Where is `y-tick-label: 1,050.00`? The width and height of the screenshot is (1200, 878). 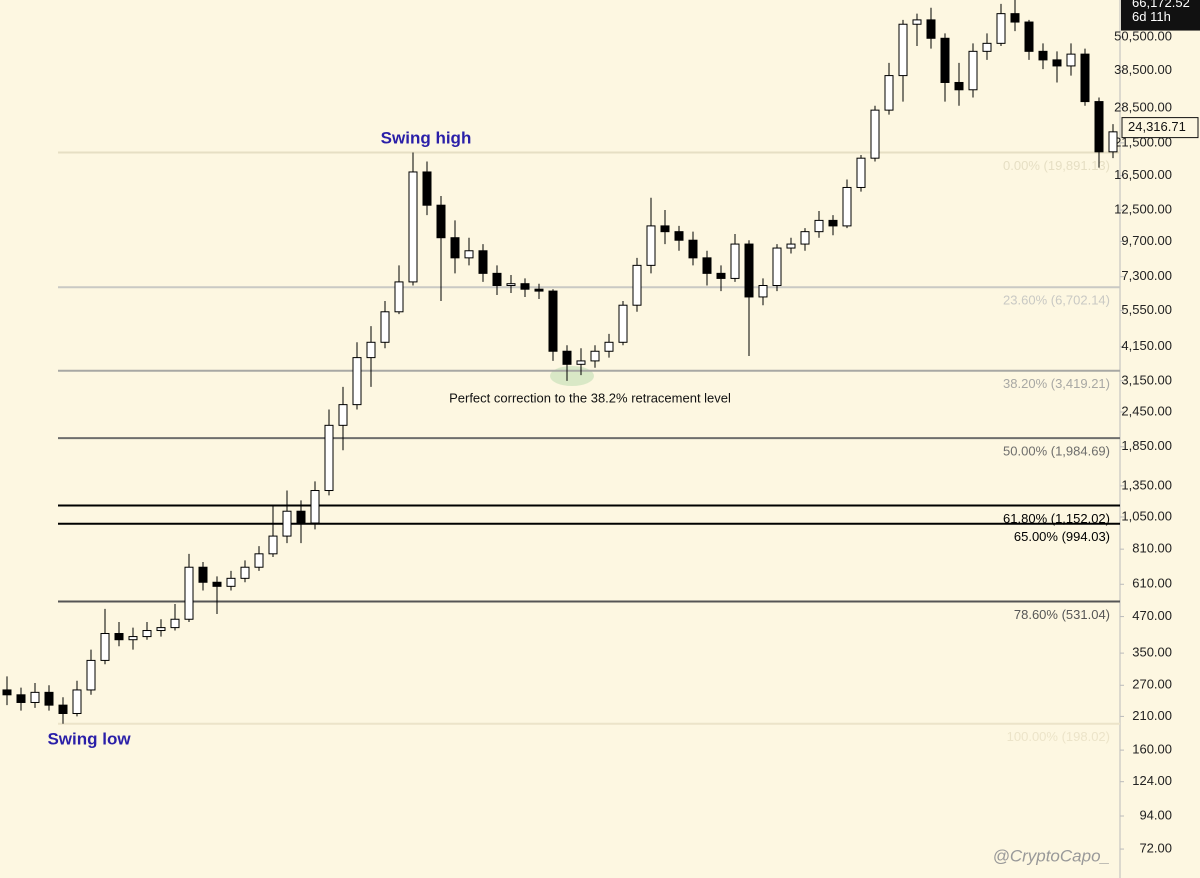 y-tick-label: 1,050.00 is located at coordinates (1146, 515).